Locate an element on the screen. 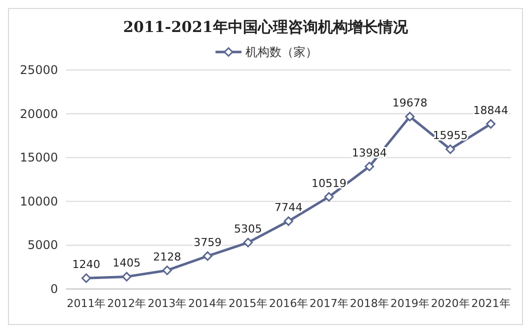 This screenshot has height=333, width=531. x-tick-label: 2015年 is located at coordinates (248, 303).